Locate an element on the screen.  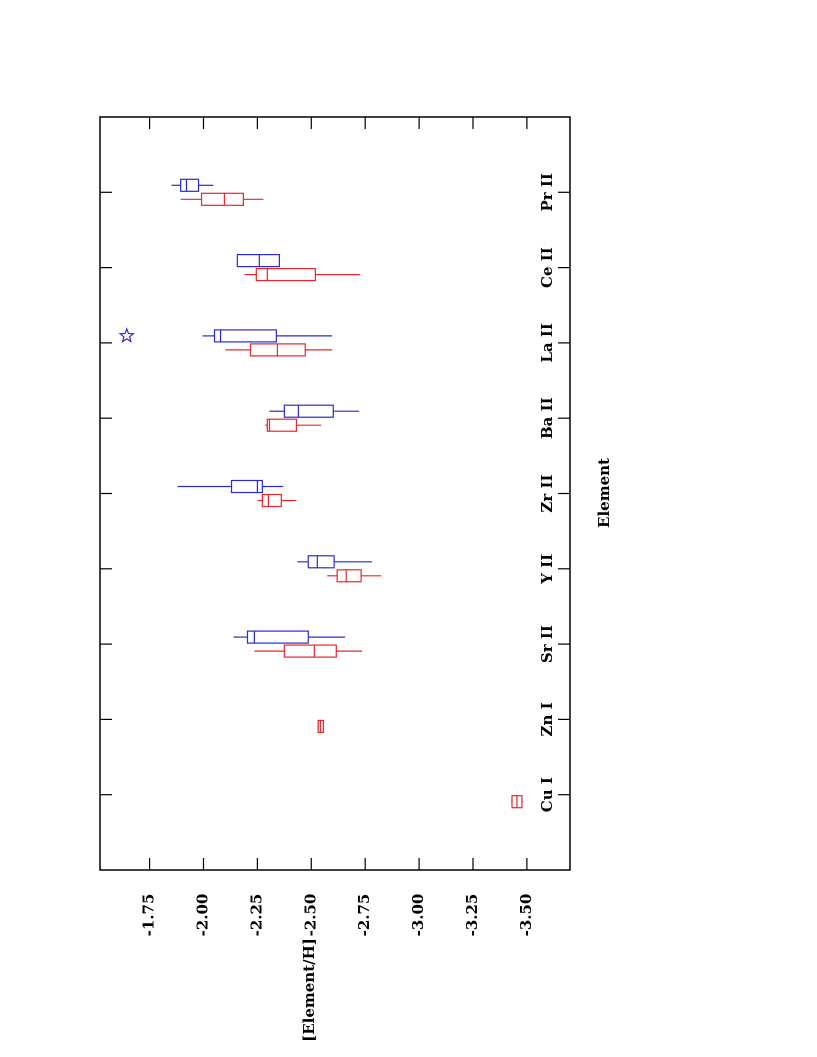
category-label: Zr II is located at coordinates (547, 493).